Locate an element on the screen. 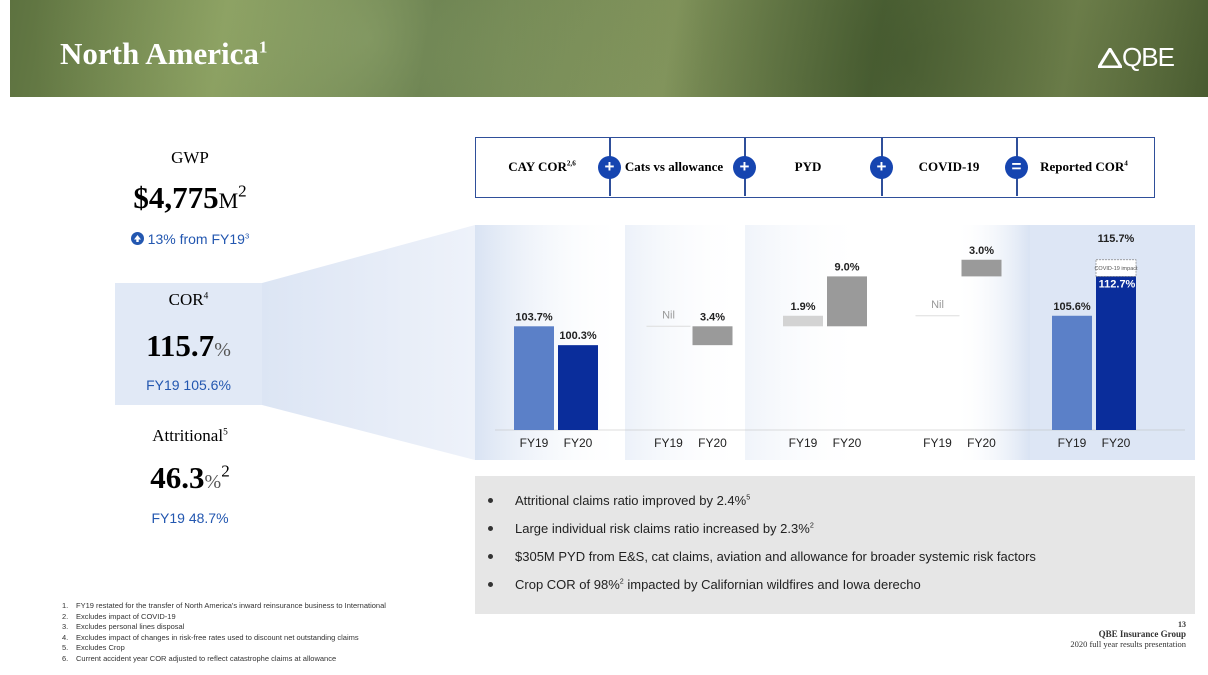 The image size is (1208, 675). value-label: 3.4% is located at coordinates (712, 317).